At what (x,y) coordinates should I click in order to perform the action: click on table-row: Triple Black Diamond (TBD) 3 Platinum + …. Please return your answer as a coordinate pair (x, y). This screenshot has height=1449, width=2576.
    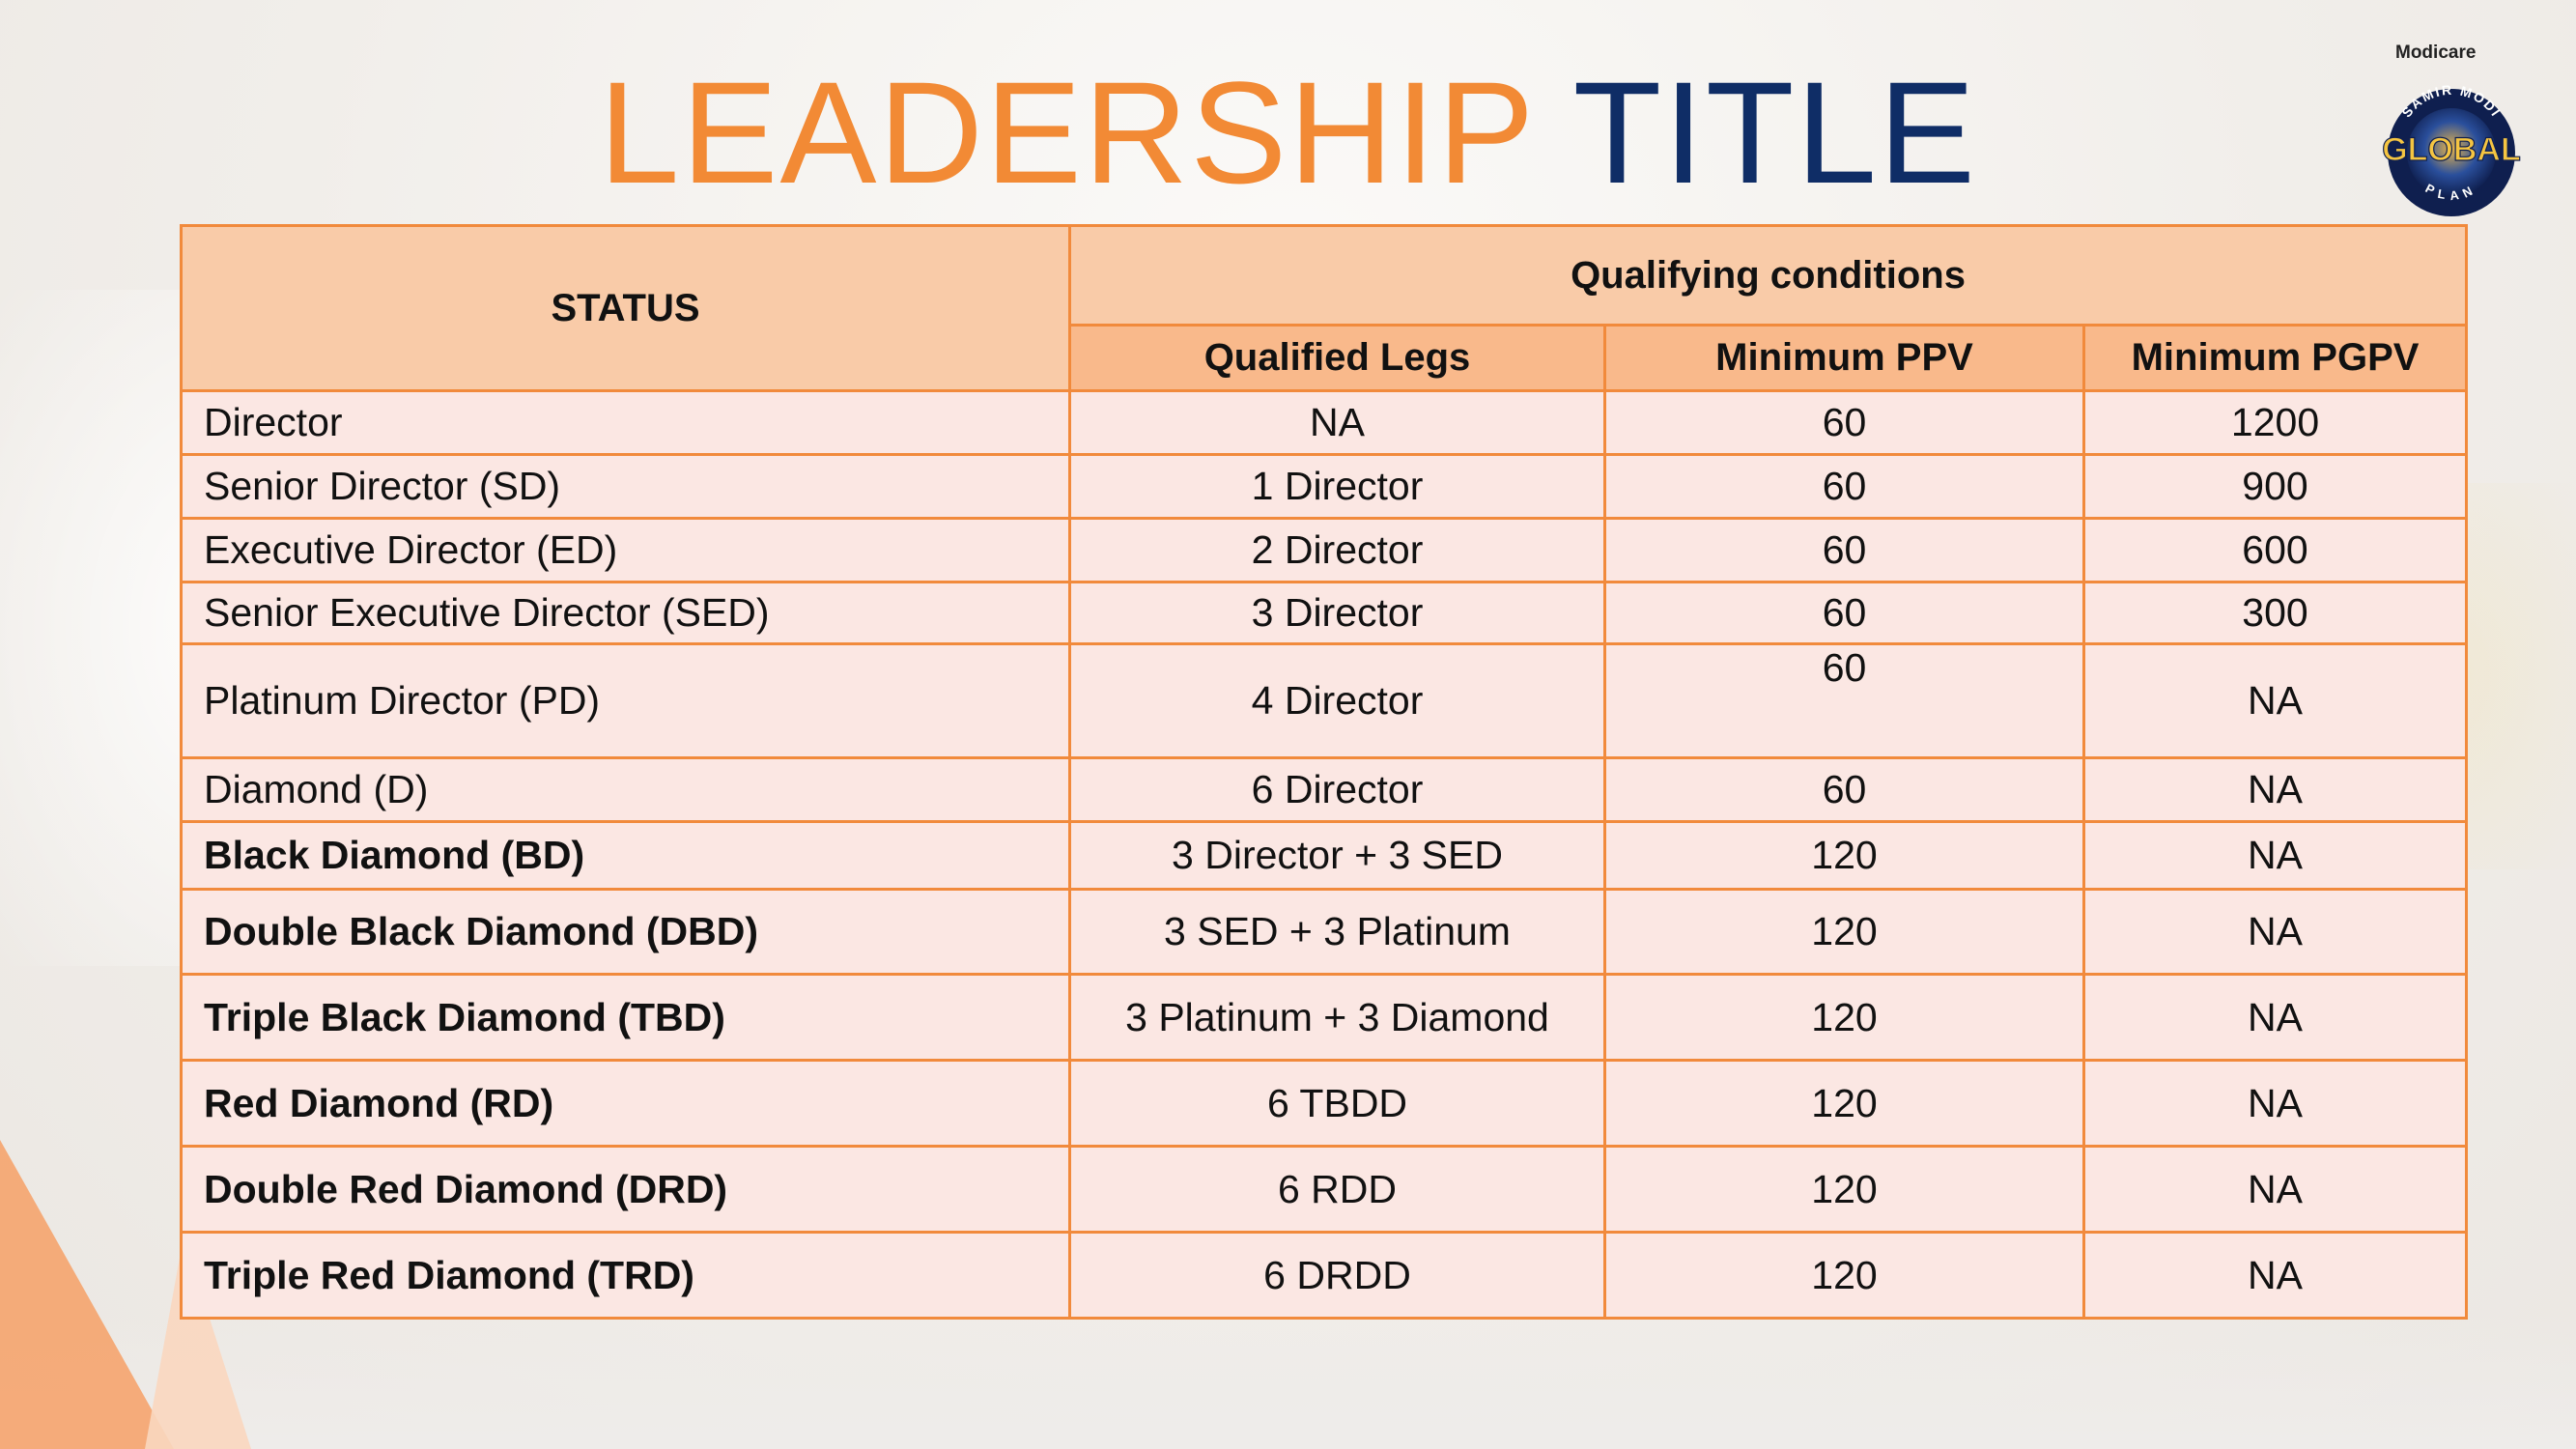
    Looking at the image, I should click on (1324, 1018).